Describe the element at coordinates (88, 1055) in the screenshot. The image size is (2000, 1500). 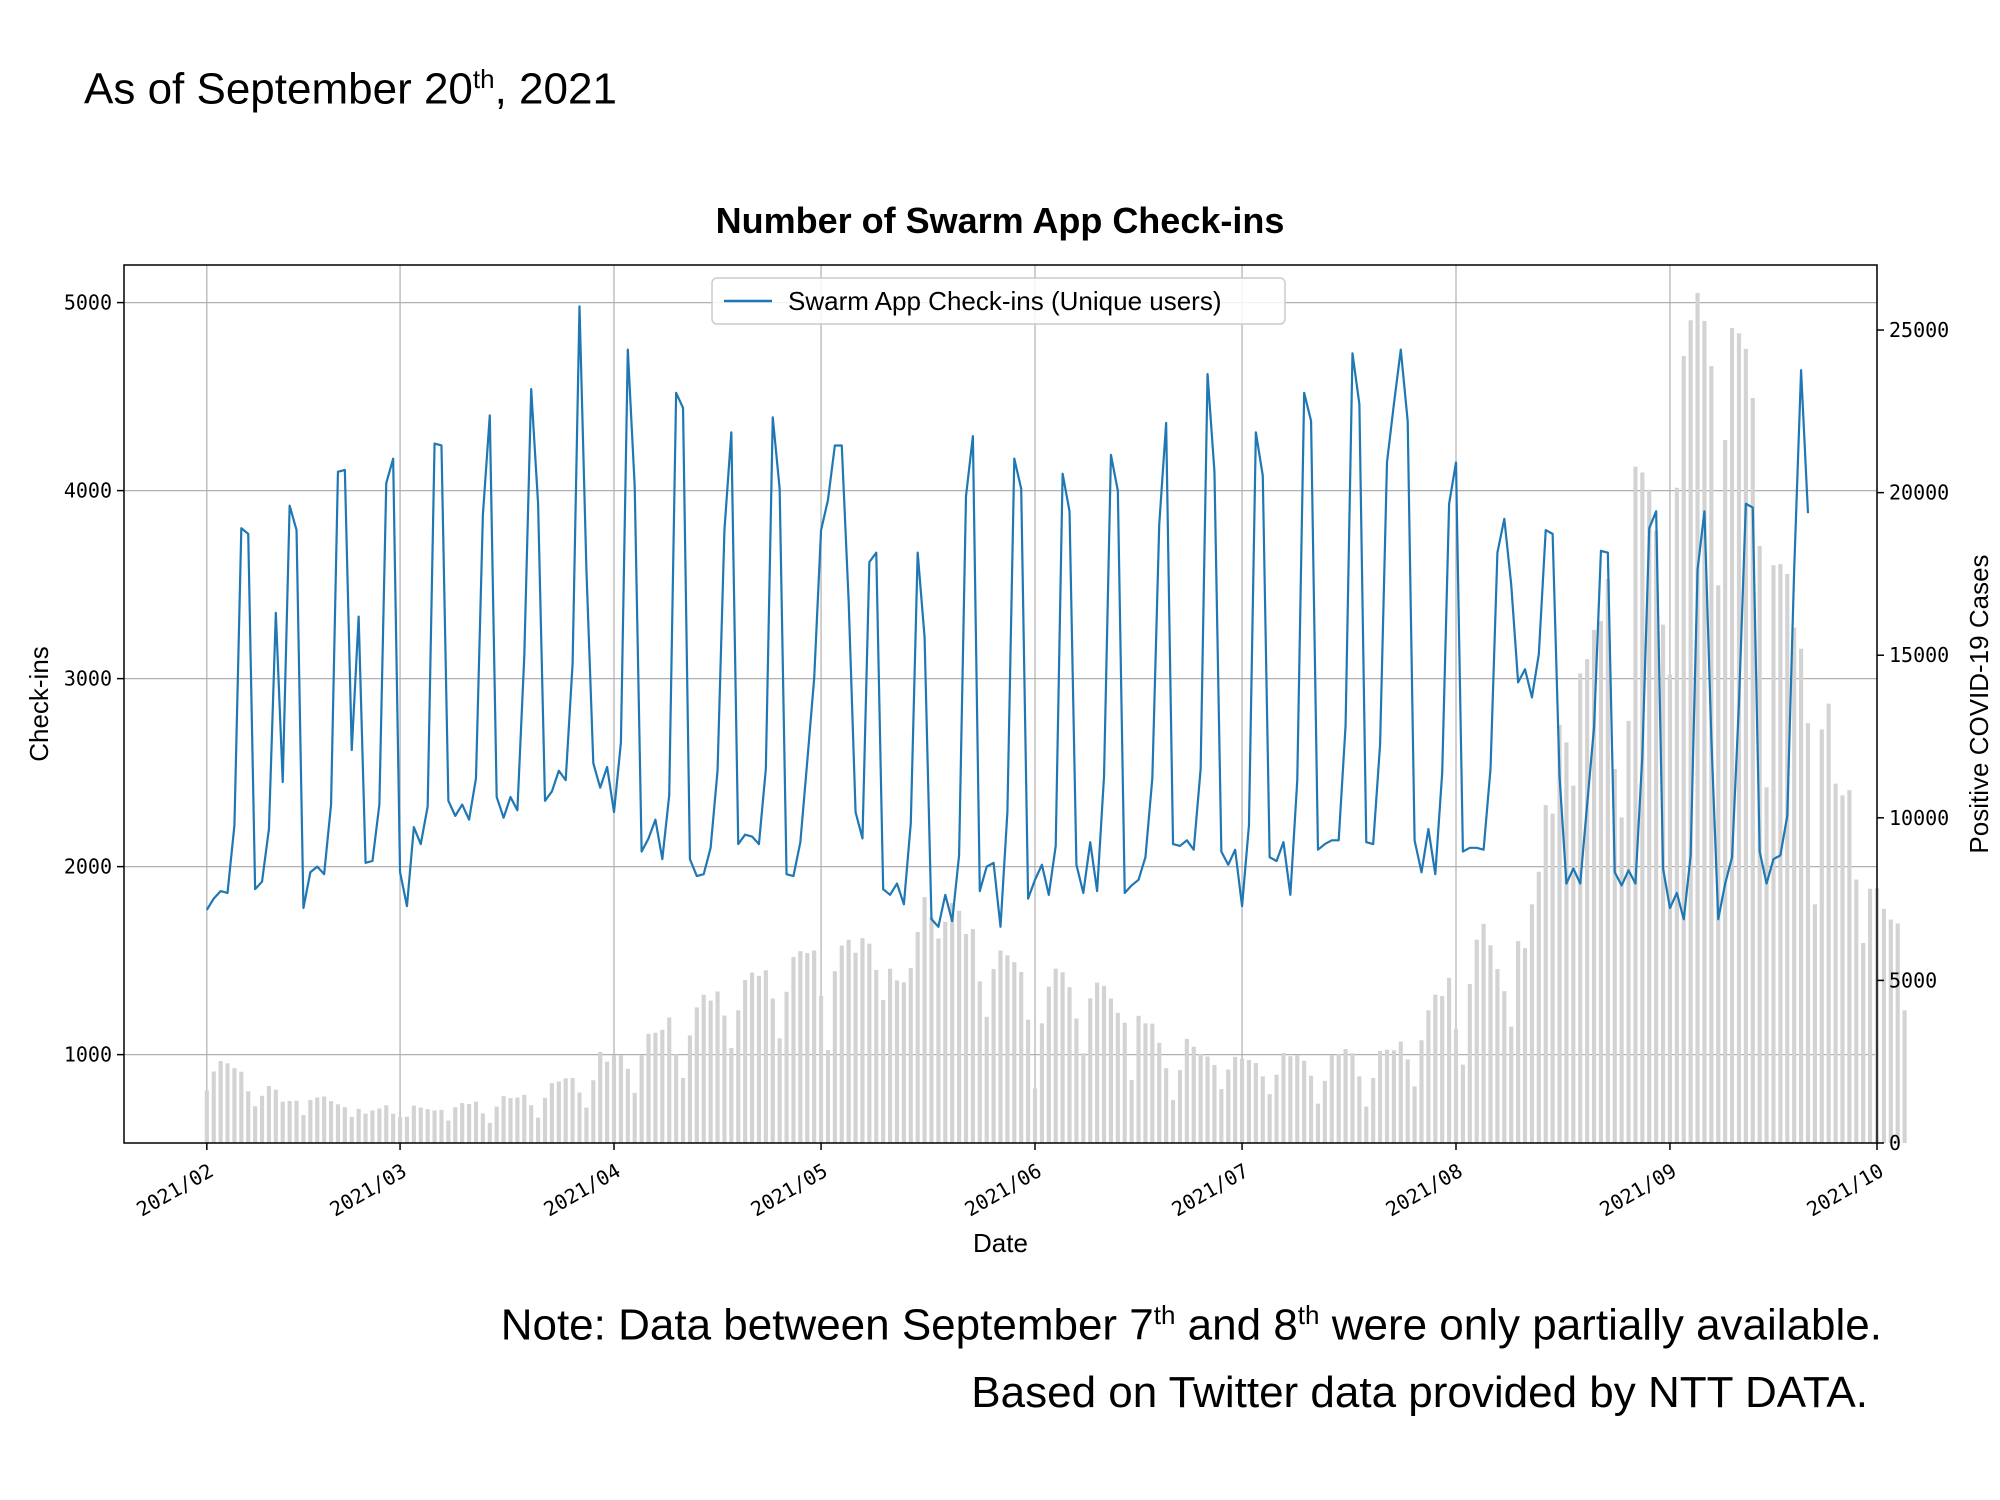
I see `y-tick-label: 1000` at that location.